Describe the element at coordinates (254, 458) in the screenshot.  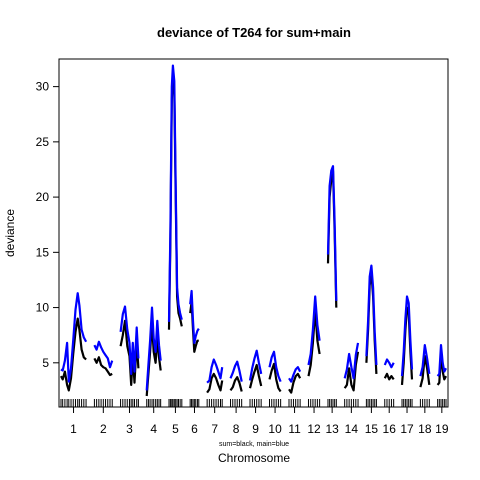
I see `x-axis-label: Chromosome` at that location.